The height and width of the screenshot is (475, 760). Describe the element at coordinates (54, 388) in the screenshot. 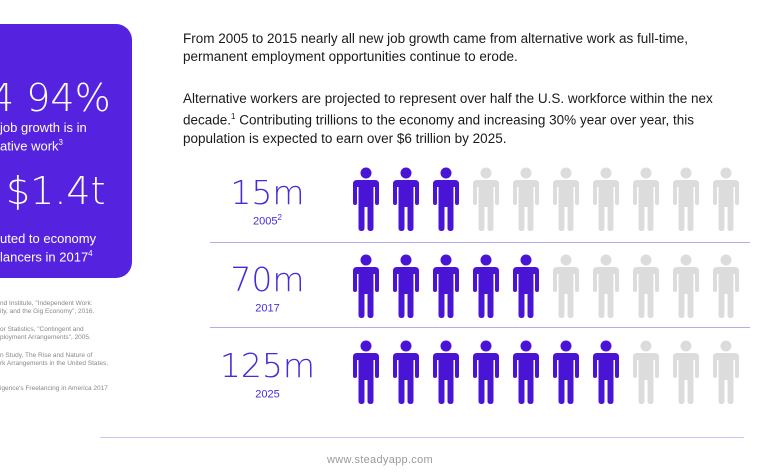

I see `reference-line: igence's Freelancing in America 2017` at that location.